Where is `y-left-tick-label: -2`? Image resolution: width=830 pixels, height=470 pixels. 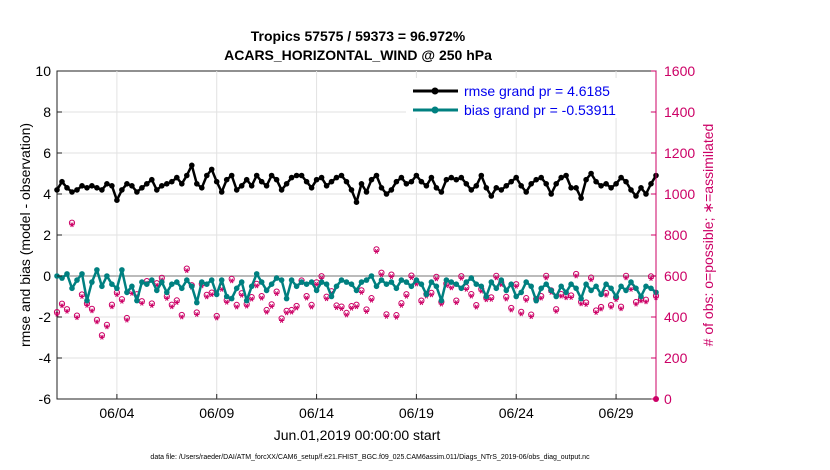
y-left-tick-label: -2 is located at coordinates (45, 317).